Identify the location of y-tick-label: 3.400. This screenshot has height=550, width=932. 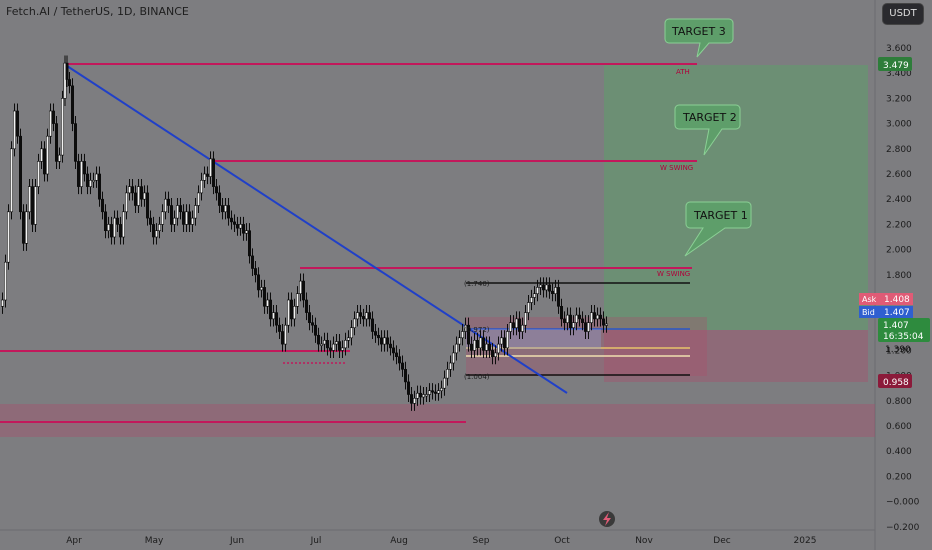
(899, 74).